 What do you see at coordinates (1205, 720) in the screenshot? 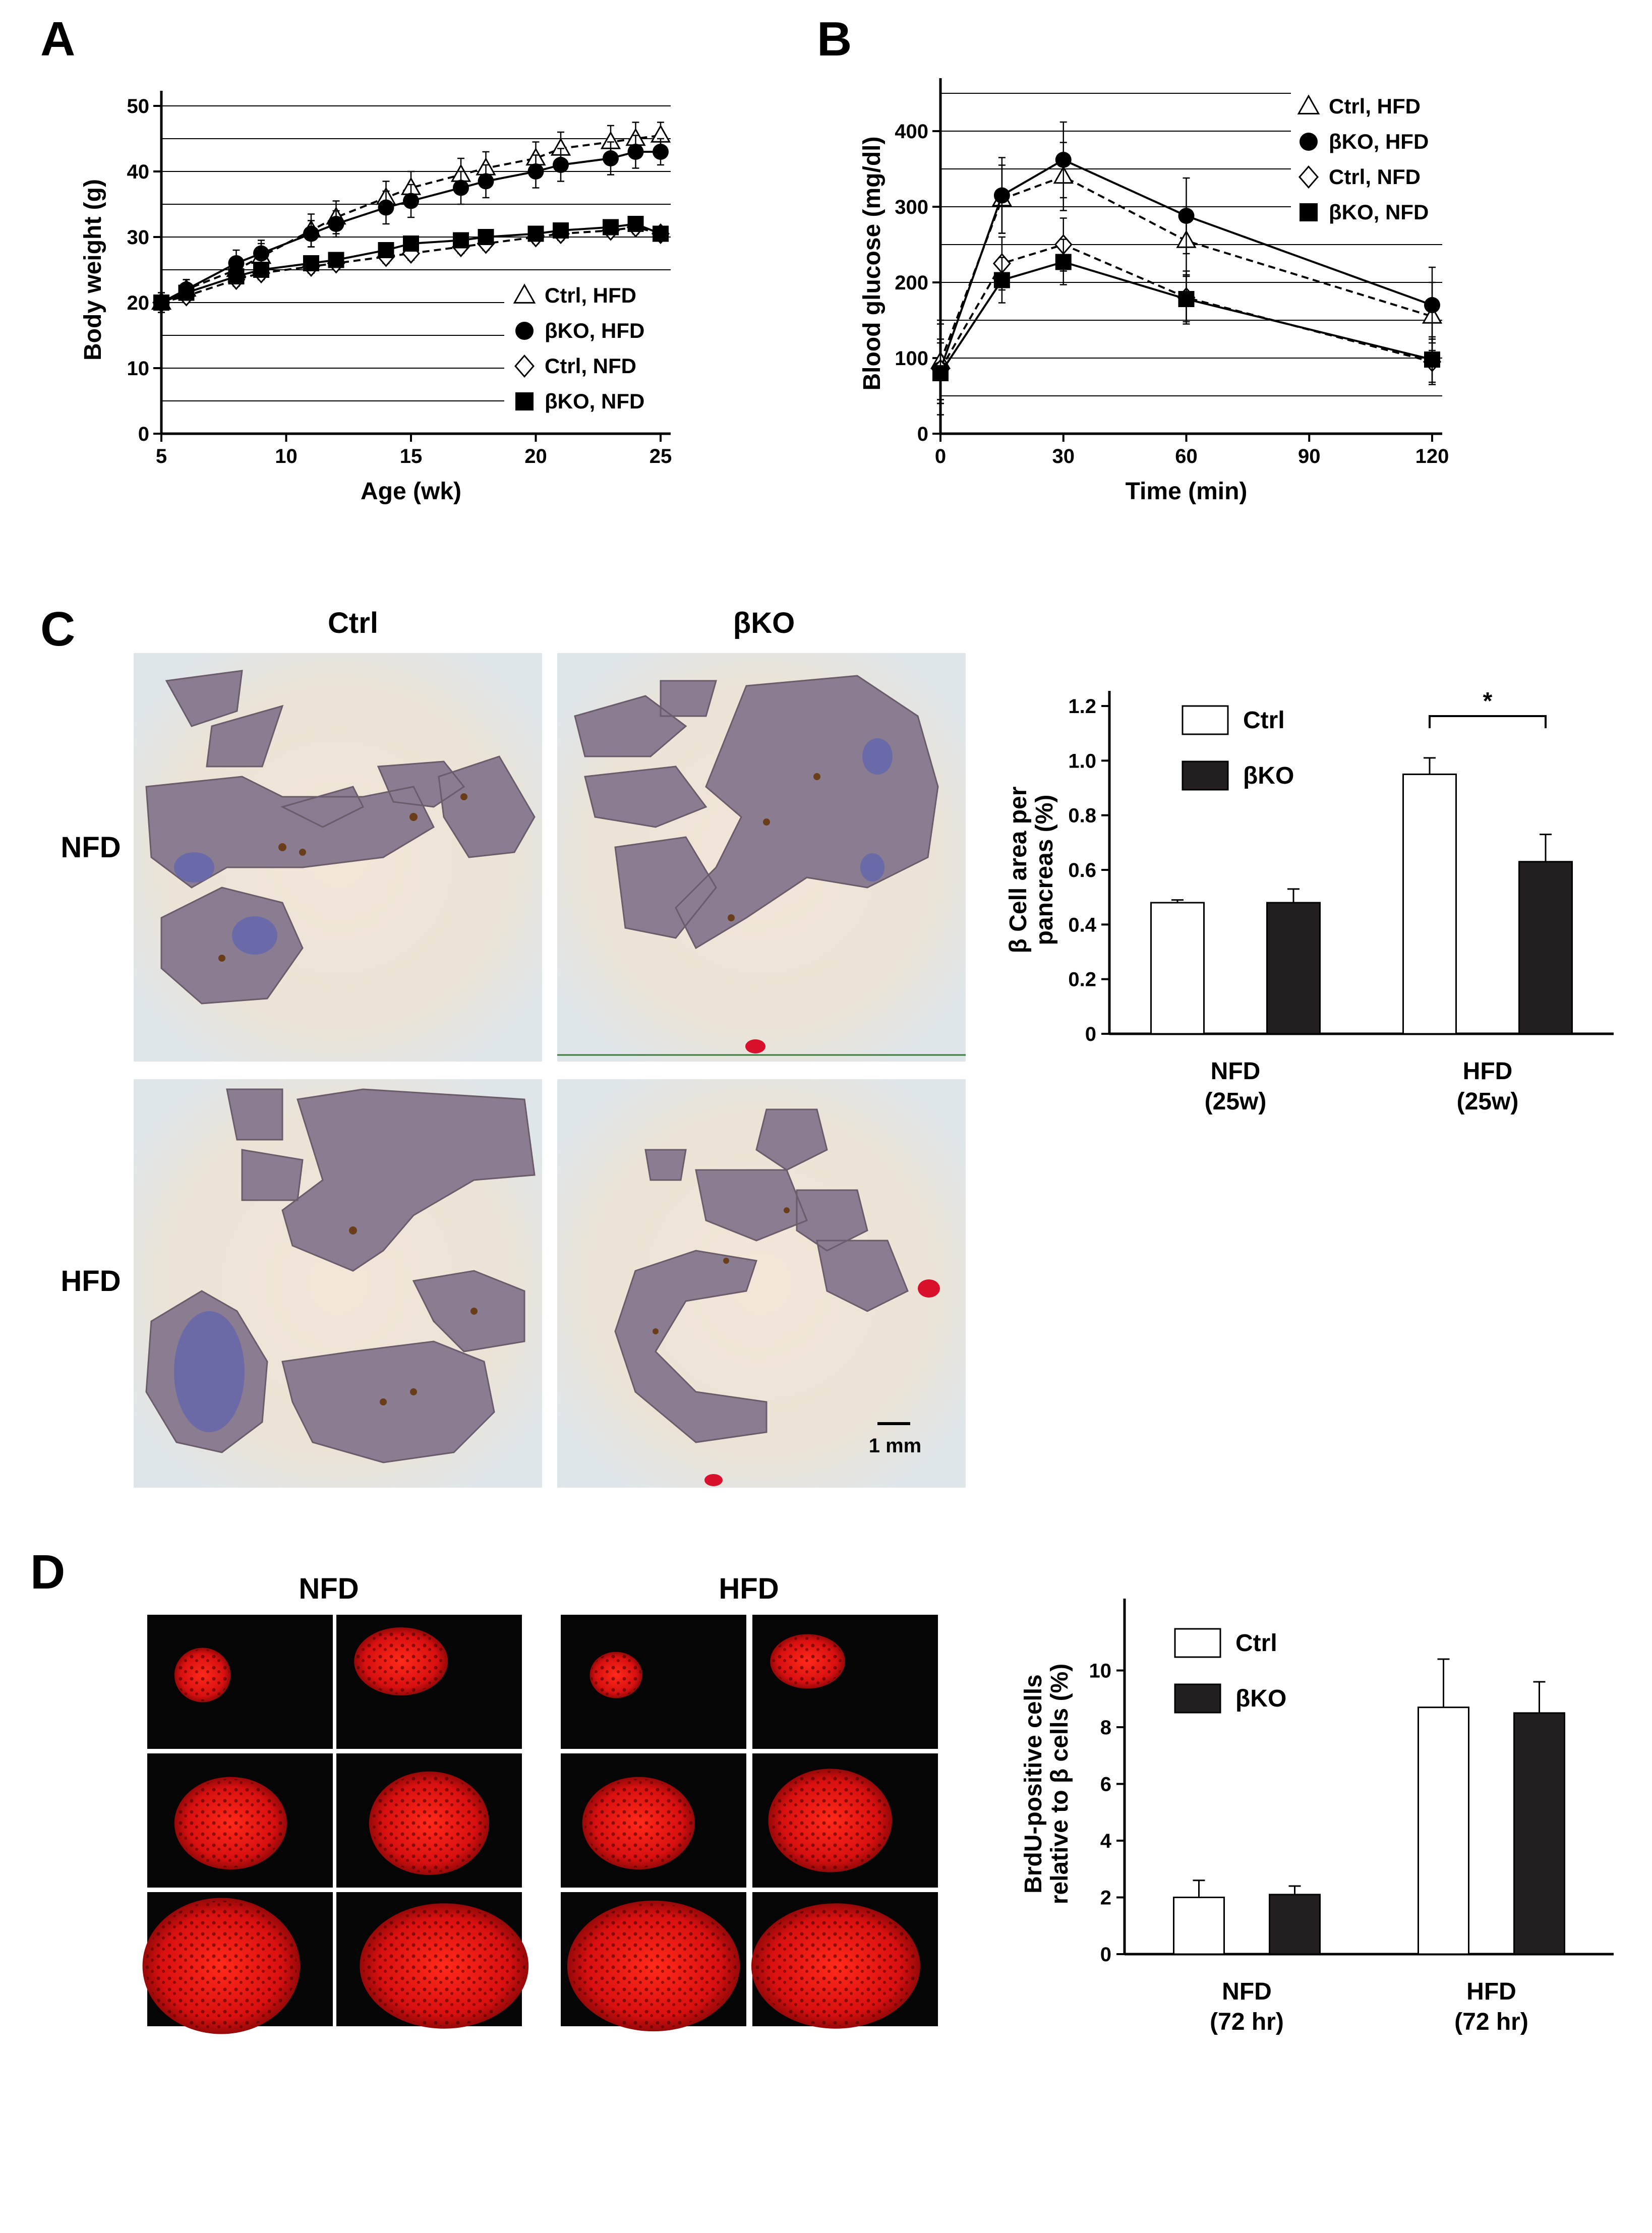
I see `c-legend-swatch` at bounding box center [1205, 720].